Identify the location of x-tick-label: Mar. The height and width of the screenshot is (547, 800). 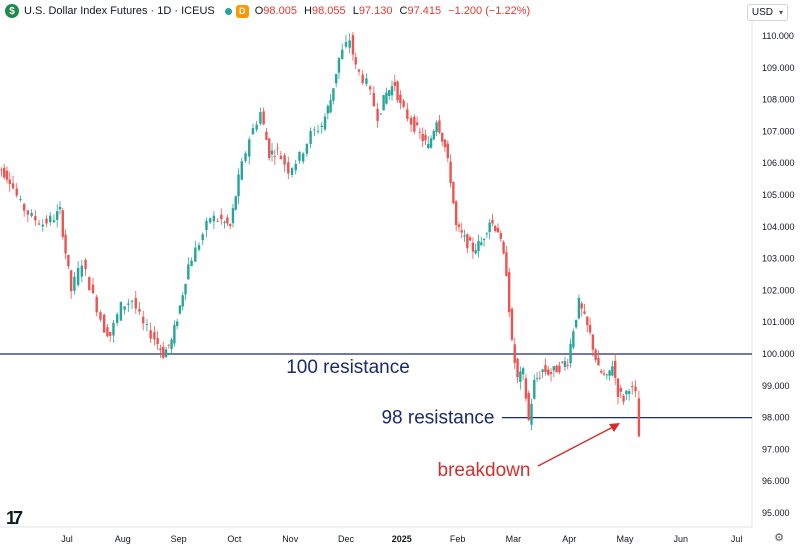
(514, 539).